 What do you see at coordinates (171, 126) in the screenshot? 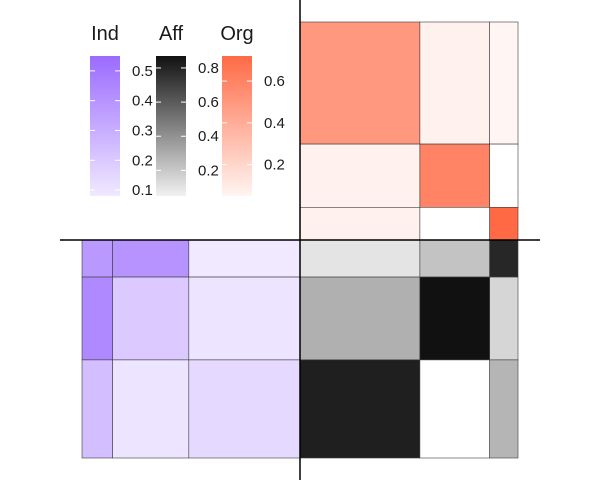
I see `legend-colorbar-aff` at bounding box center [171, 126].